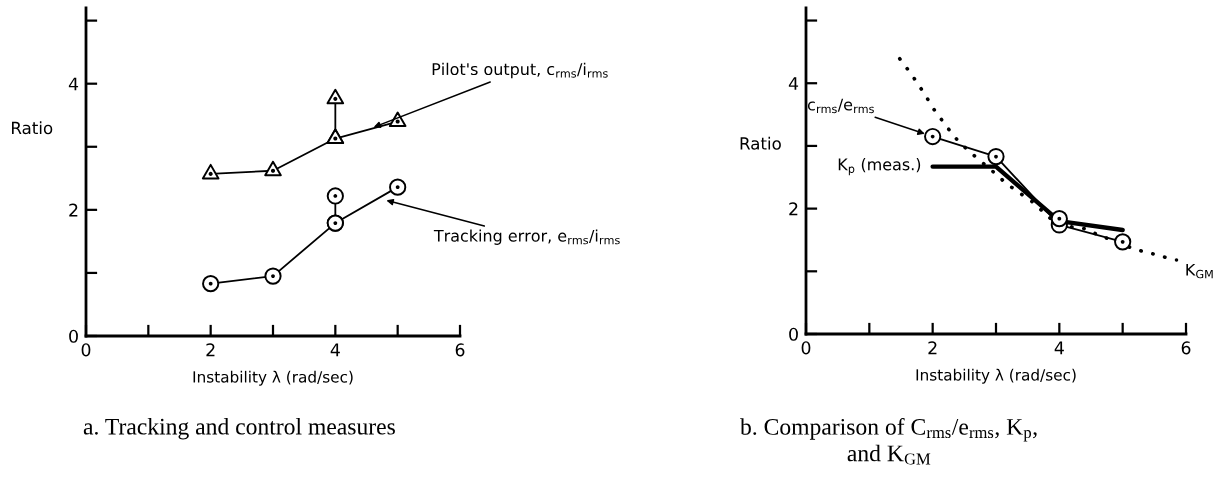 The height and width of the screenshot is (492, 1218). Describe the element at coordinates (888, 441) in the screenshot. I see `chart-title: b. Comparison of C$_{rms}$/e$_{rms}$, K$_{p}$, and K$_{GM}$` at that location.